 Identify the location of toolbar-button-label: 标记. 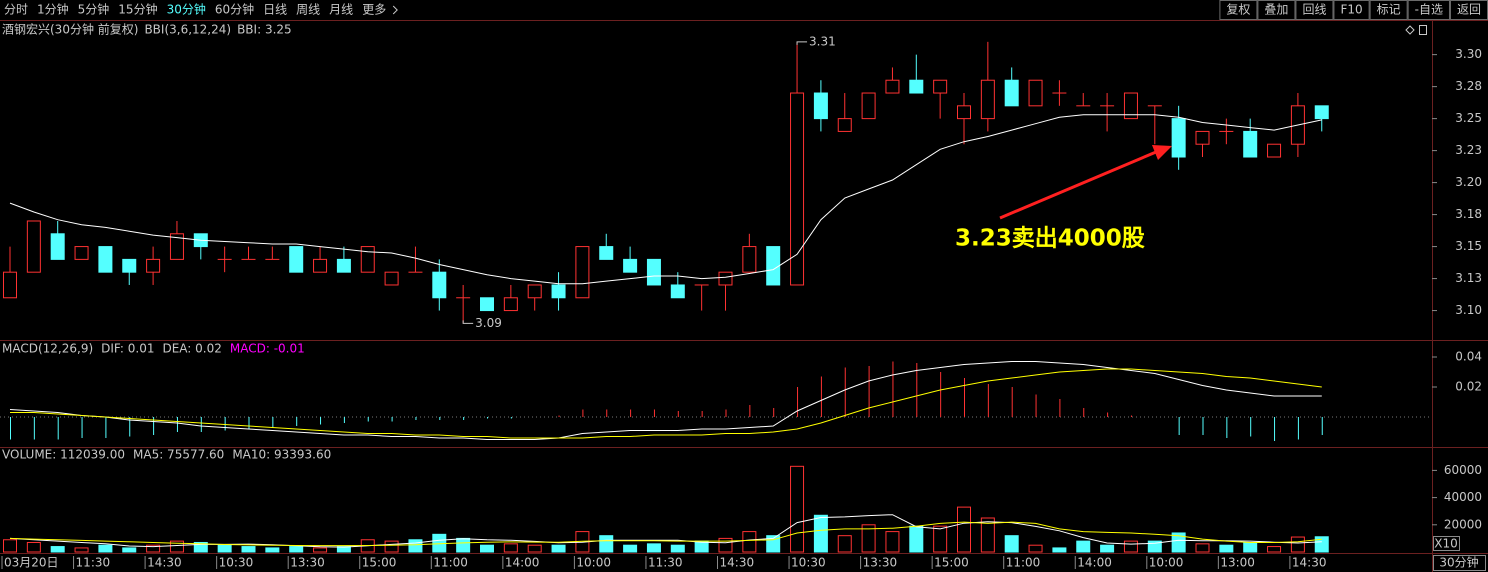
(1389, 10).